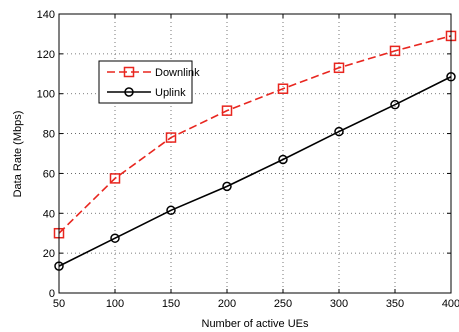 The width and height of the screenshot is (459, 332). What do you see at coordinates (129, 92) in the screenshot?
I see `legend-marker-uplink` at bounding box center [129, 92].